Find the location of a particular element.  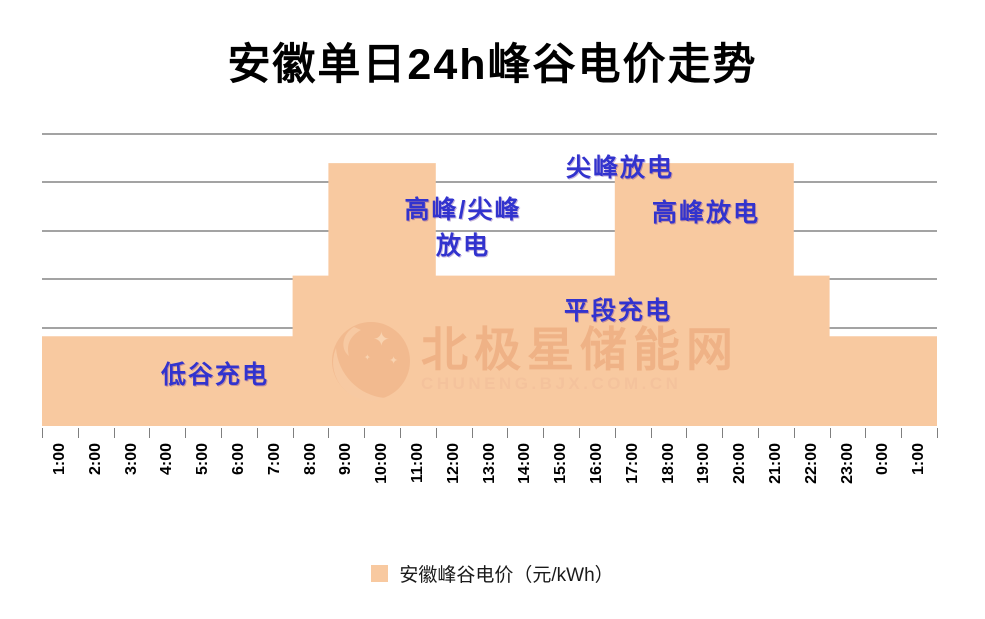

x-axis-label: 8:00 is located at coordinates (310, 459).